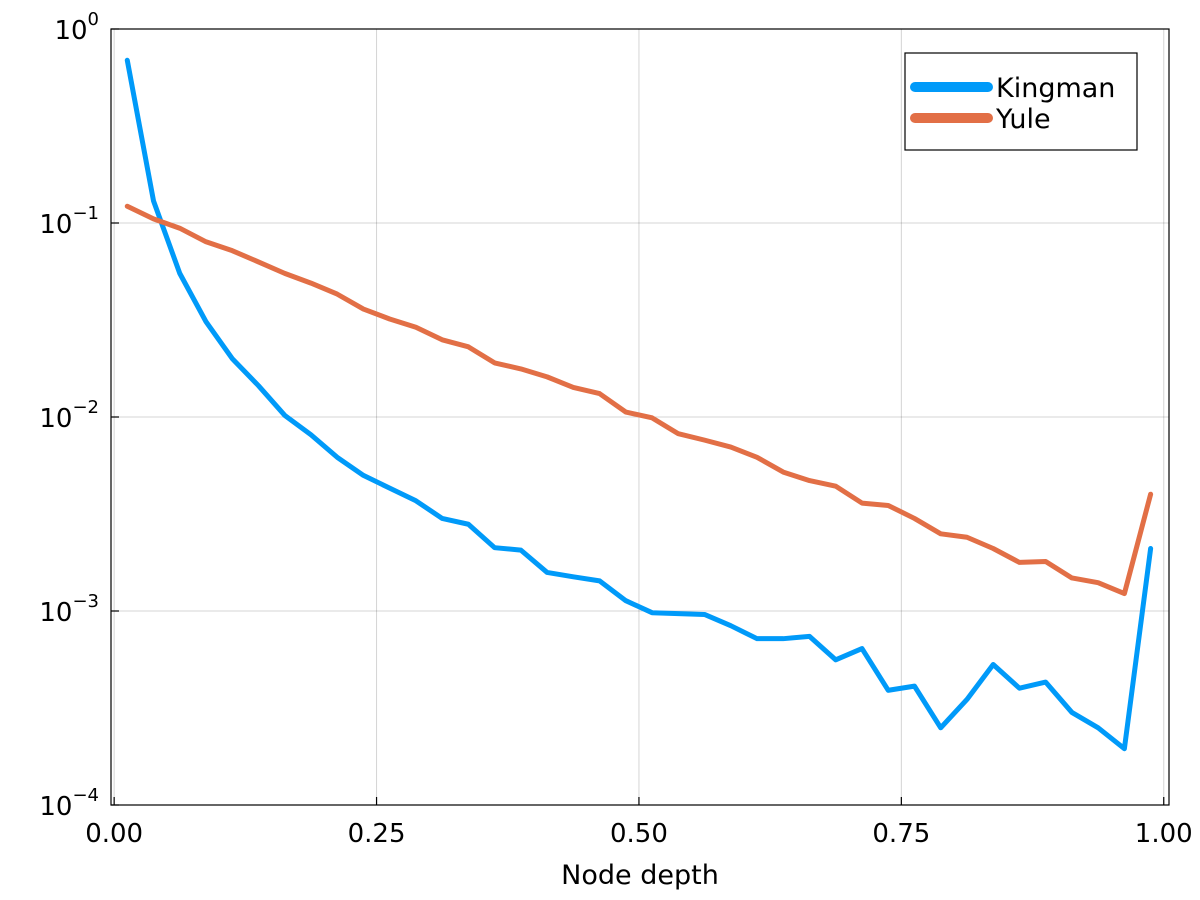  Describe the element at coordinates (1164, 834) in the screenshot. I see `x-tick-label: 1.00` at that location.